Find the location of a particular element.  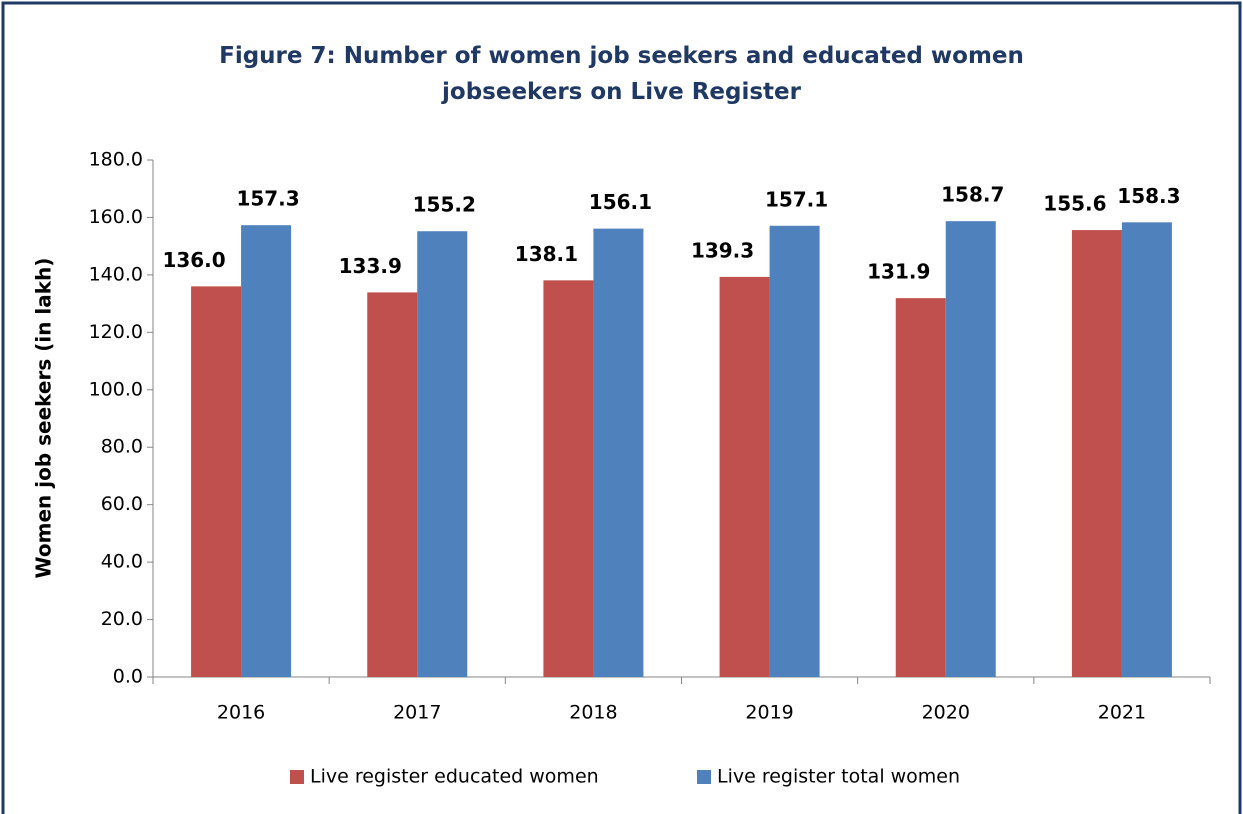

data-label: 138.1 is located at coordinates (546, 254).